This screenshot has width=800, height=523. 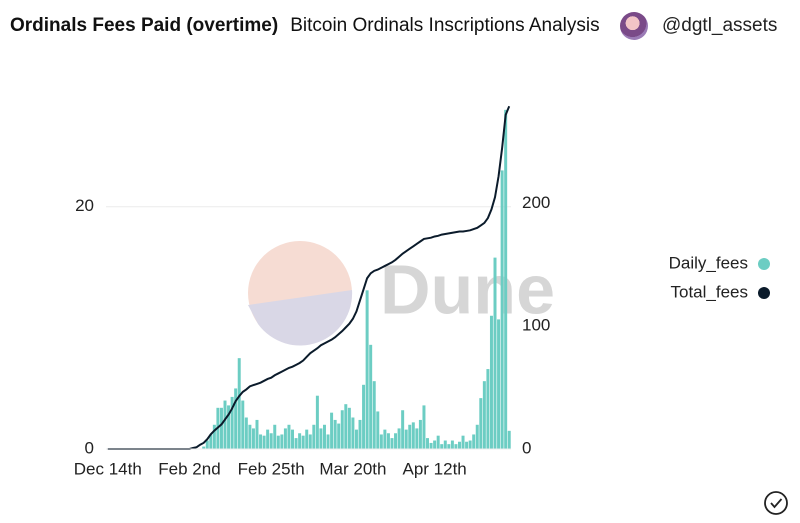 I want to click on y-tick-label: 0, so click(x=89, y=447).